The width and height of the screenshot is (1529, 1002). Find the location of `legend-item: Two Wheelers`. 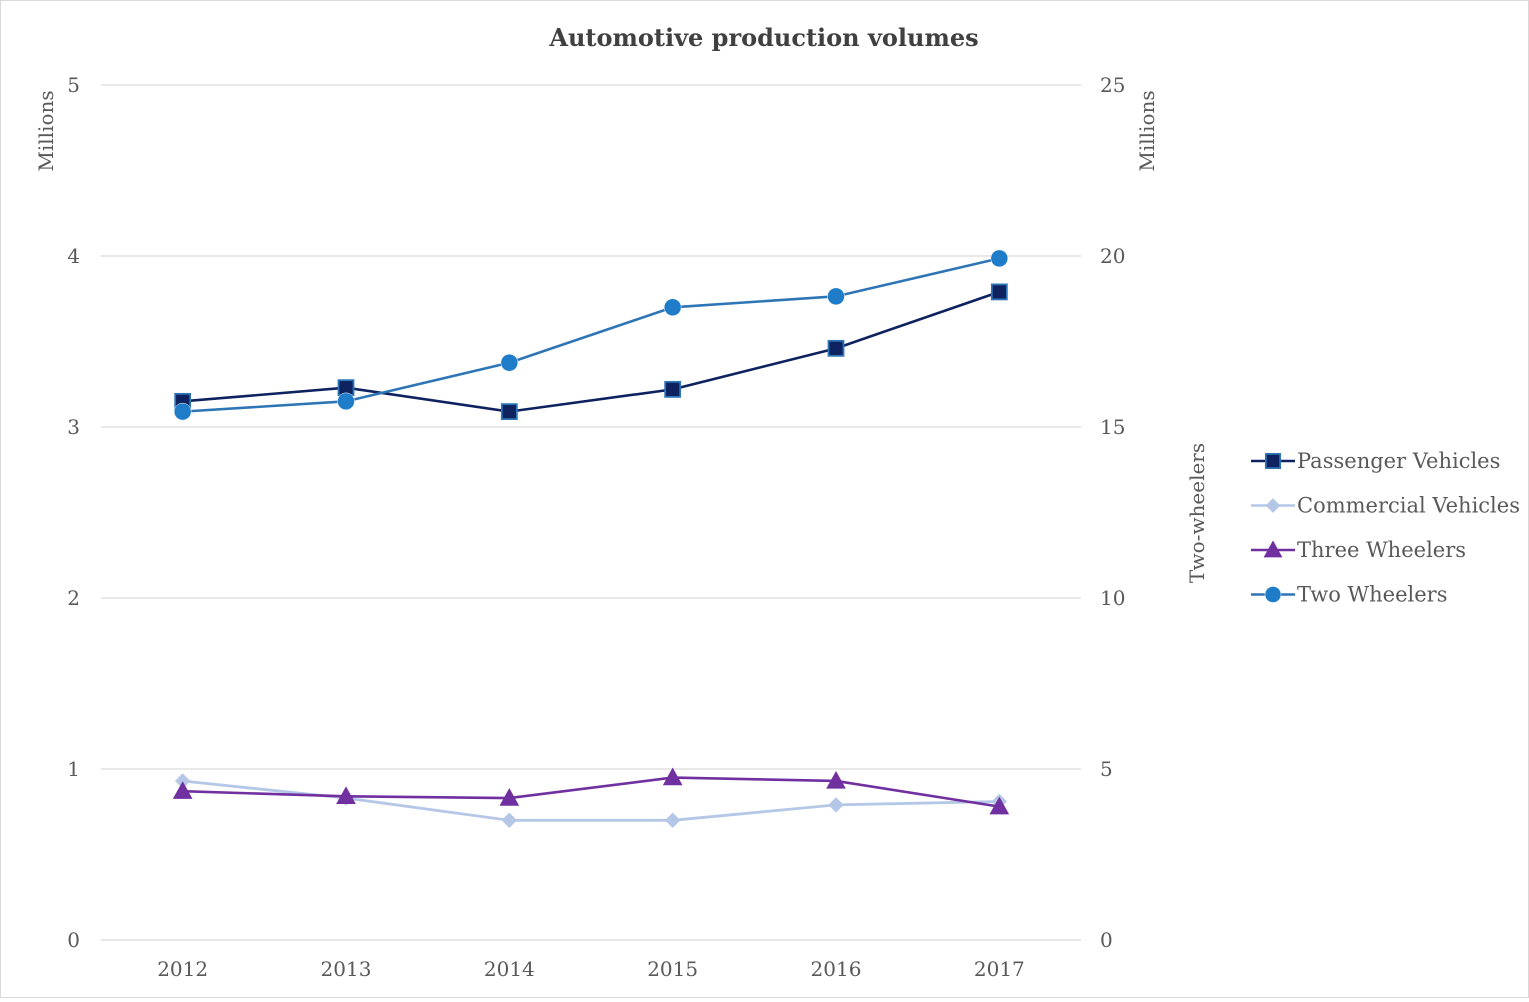

legend-item: Two Wheelers is located at coordinates (1349, 595).